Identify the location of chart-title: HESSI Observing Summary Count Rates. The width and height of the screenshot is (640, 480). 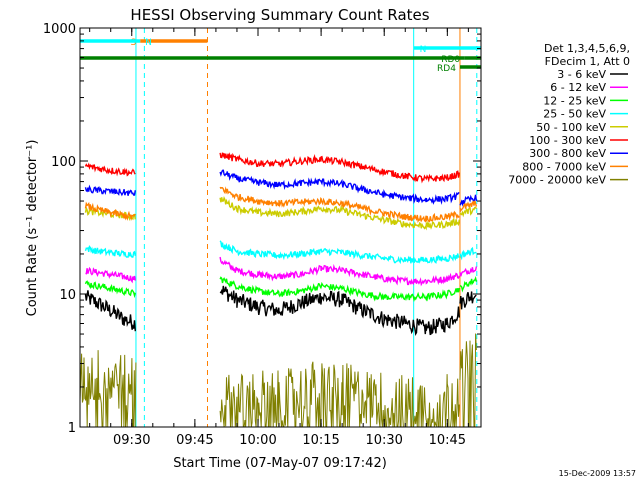
(279, 15).